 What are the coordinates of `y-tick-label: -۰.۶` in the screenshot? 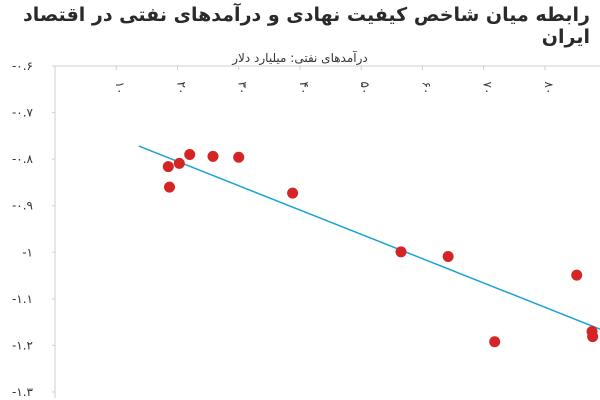 It's located at (22, 66).